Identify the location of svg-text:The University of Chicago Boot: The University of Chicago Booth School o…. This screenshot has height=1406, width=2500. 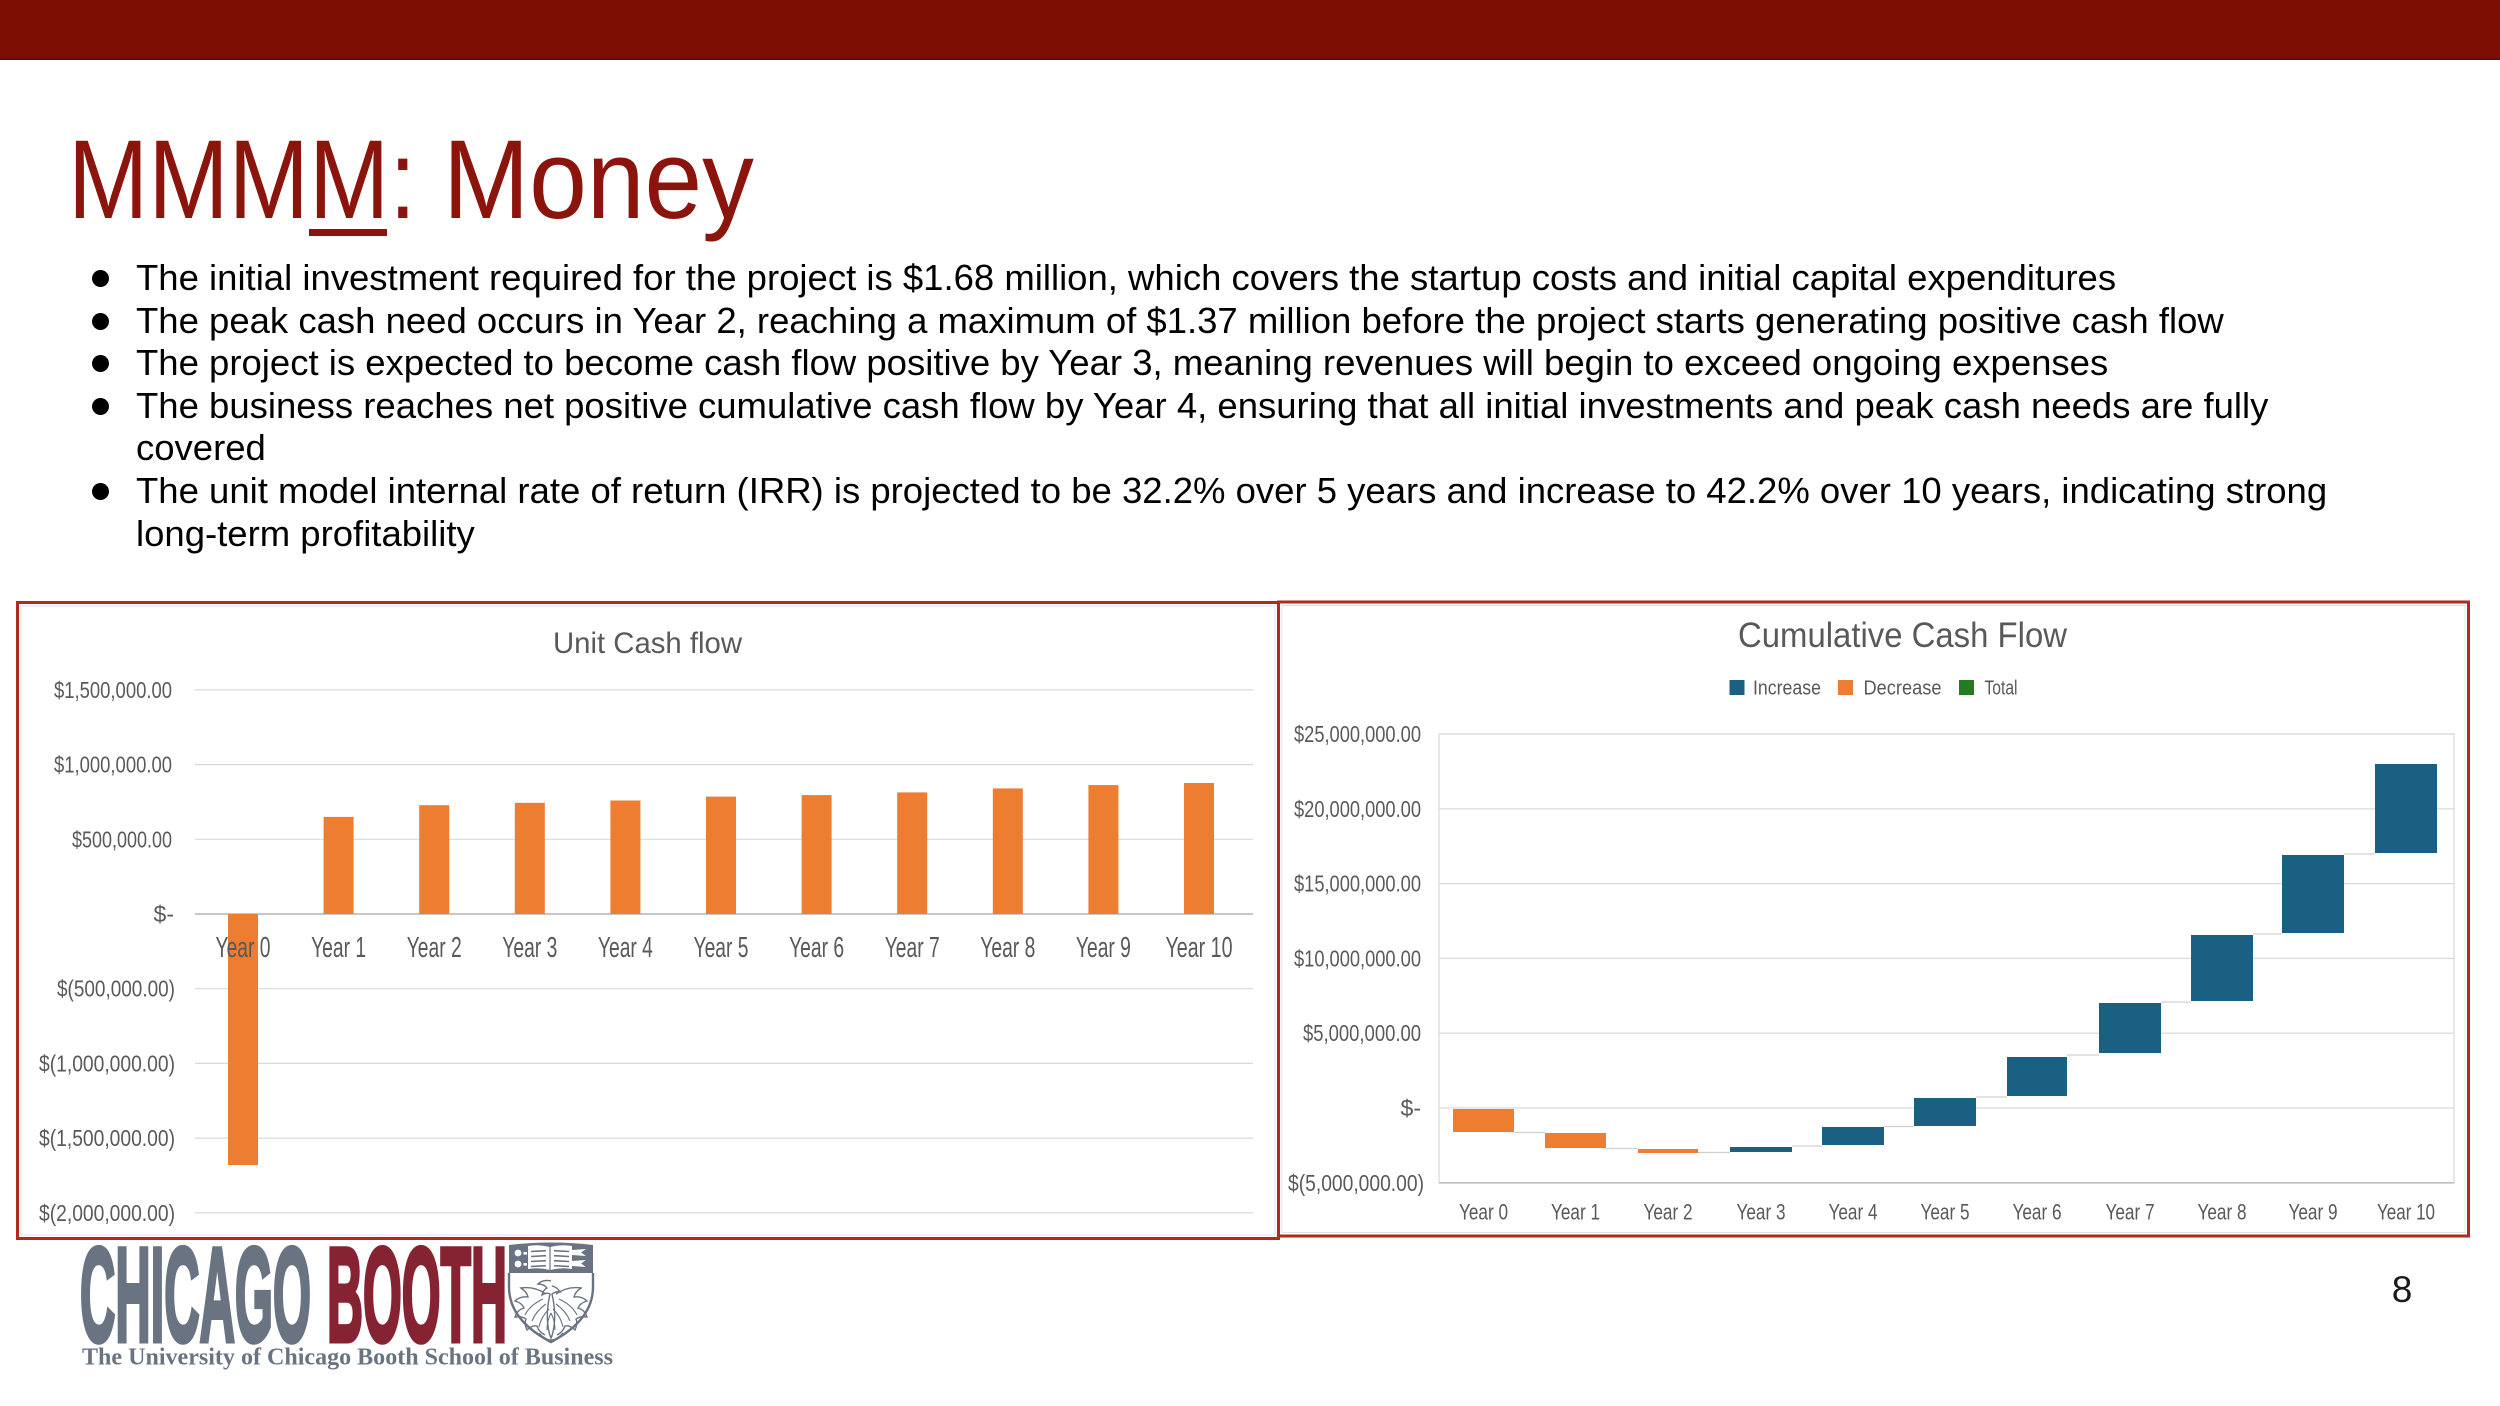
(347, 1358).